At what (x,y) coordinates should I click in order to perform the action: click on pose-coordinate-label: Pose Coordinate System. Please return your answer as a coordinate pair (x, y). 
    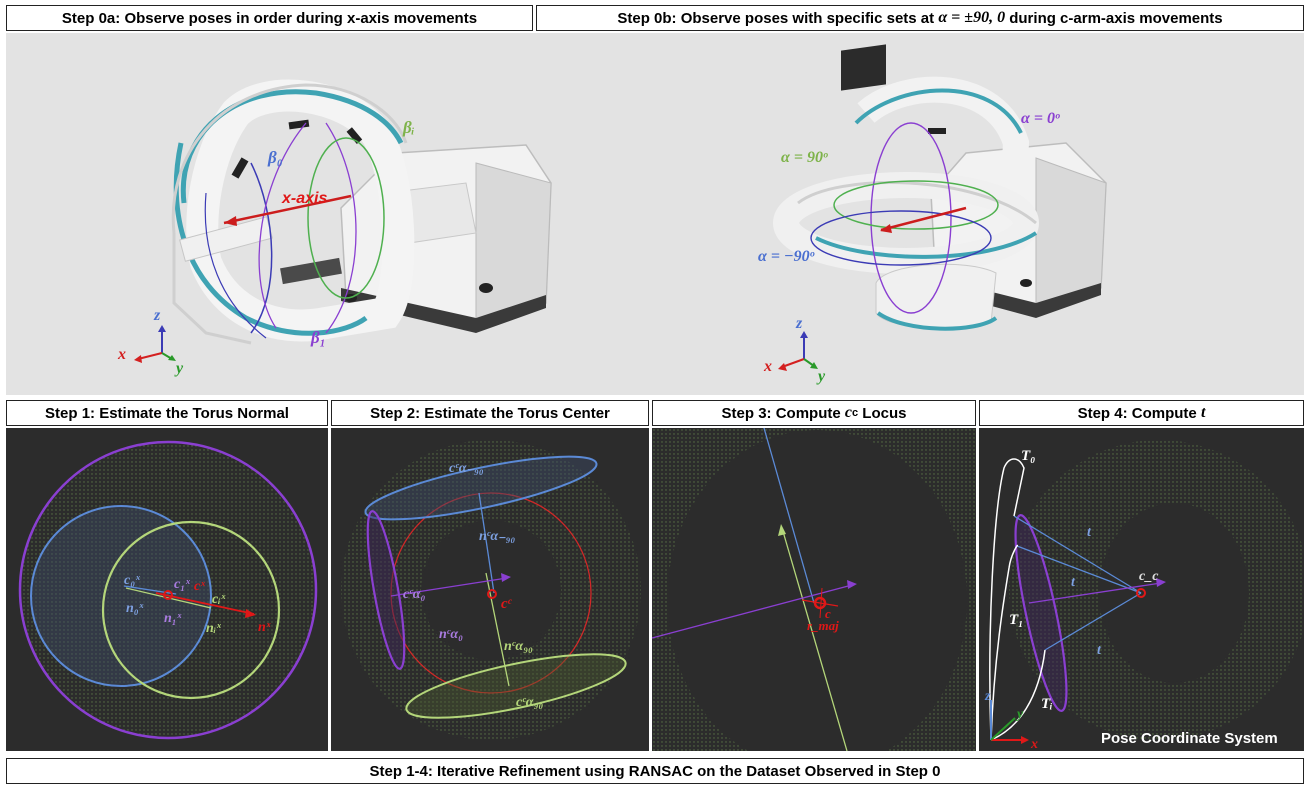
    Looking at the image, I should click on (1189, 738).